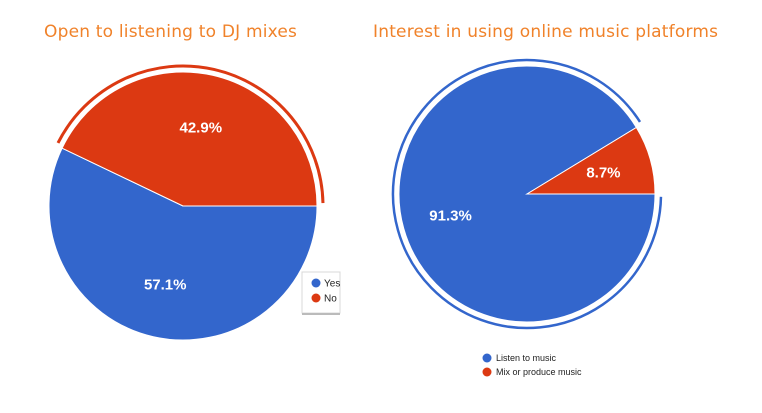 This screenshot has height=413, width=762. What do you see at coordinates (487, 358) in the screenshot?
I see `legend-swatch-listen-to-music` at bounding box center [487, 358].